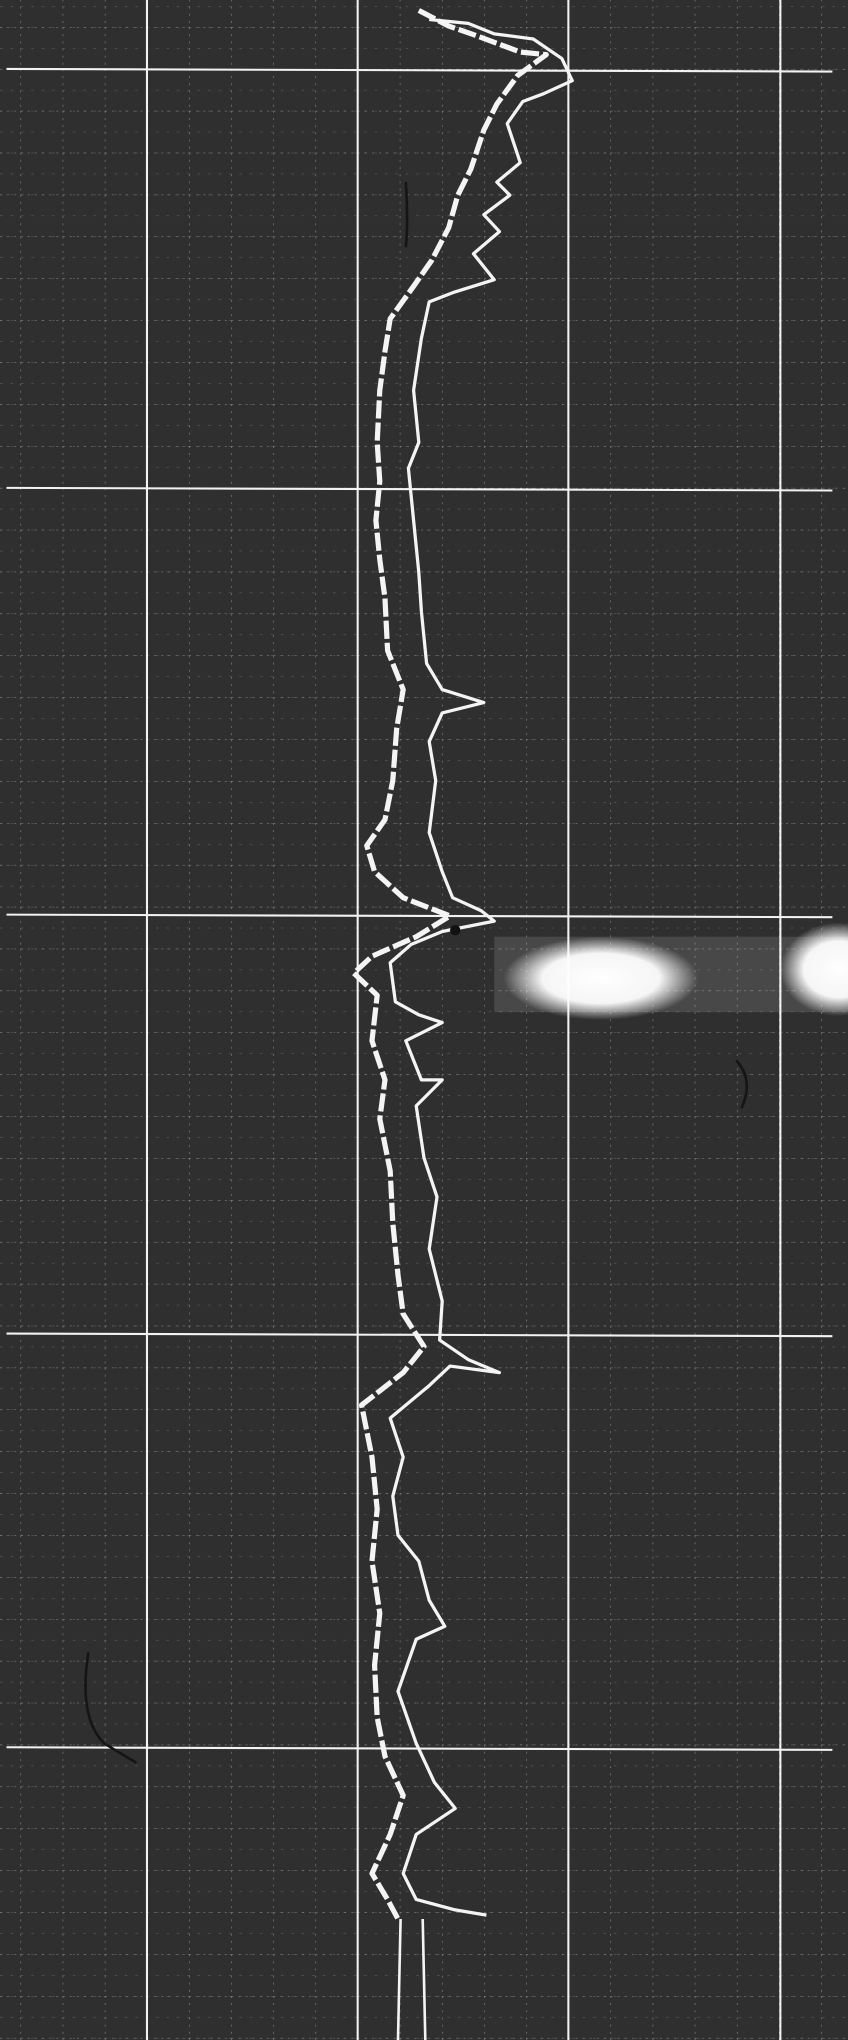 This screenshot has height=2040, width=848. What do you see at coordinates (399, 1979) in the screenshot?
I see `trace-tail` at bounding box center [399, 1979].